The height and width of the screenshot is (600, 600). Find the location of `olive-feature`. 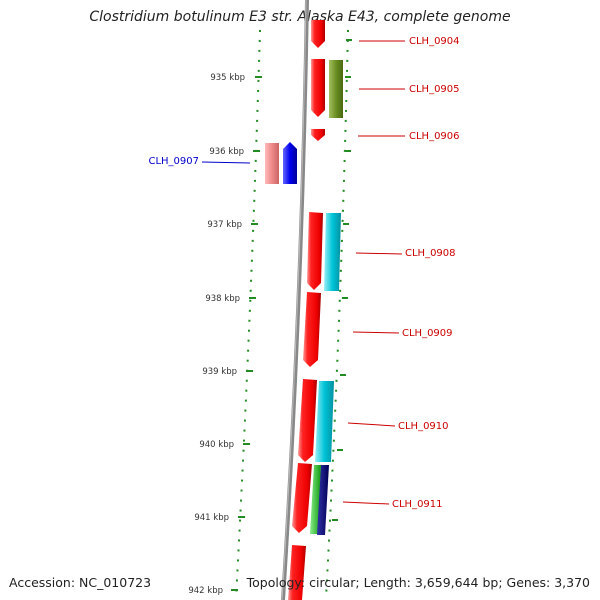

olive-feature is located at coordinates (336, 89).